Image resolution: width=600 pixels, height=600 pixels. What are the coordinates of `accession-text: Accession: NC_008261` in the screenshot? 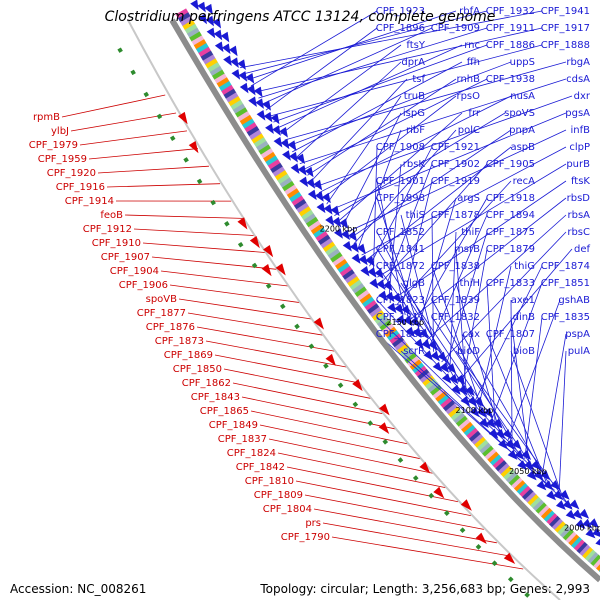 It's located at (78, 589).